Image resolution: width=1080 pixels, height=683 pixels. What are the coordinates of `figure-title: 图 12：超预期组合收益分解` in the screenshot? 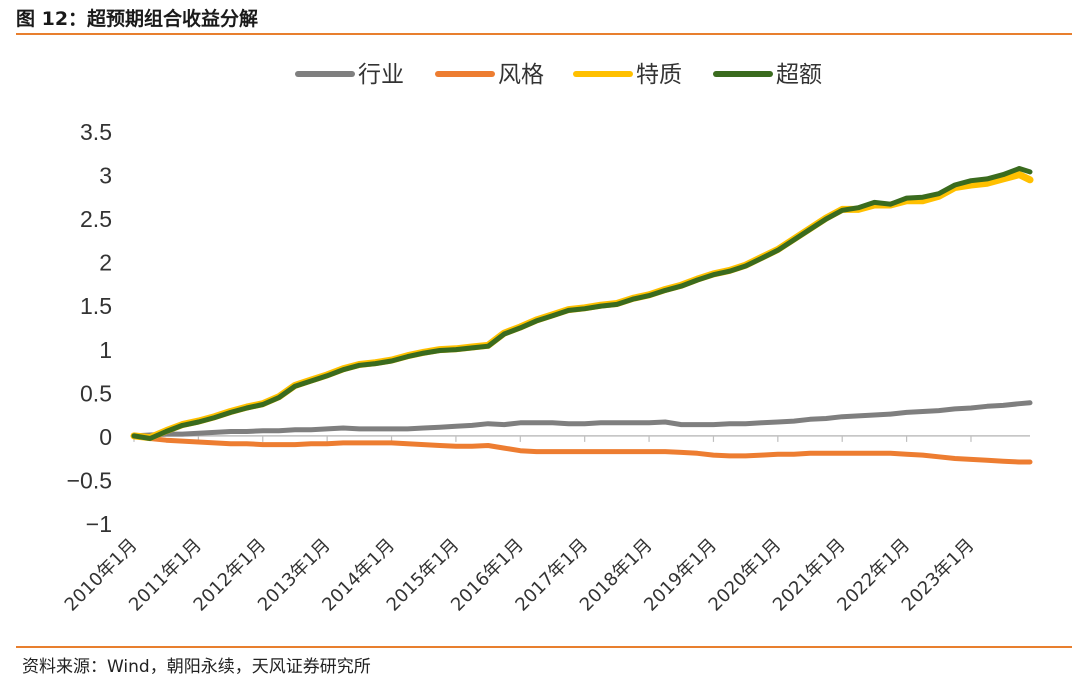 It's located at (137, 19).